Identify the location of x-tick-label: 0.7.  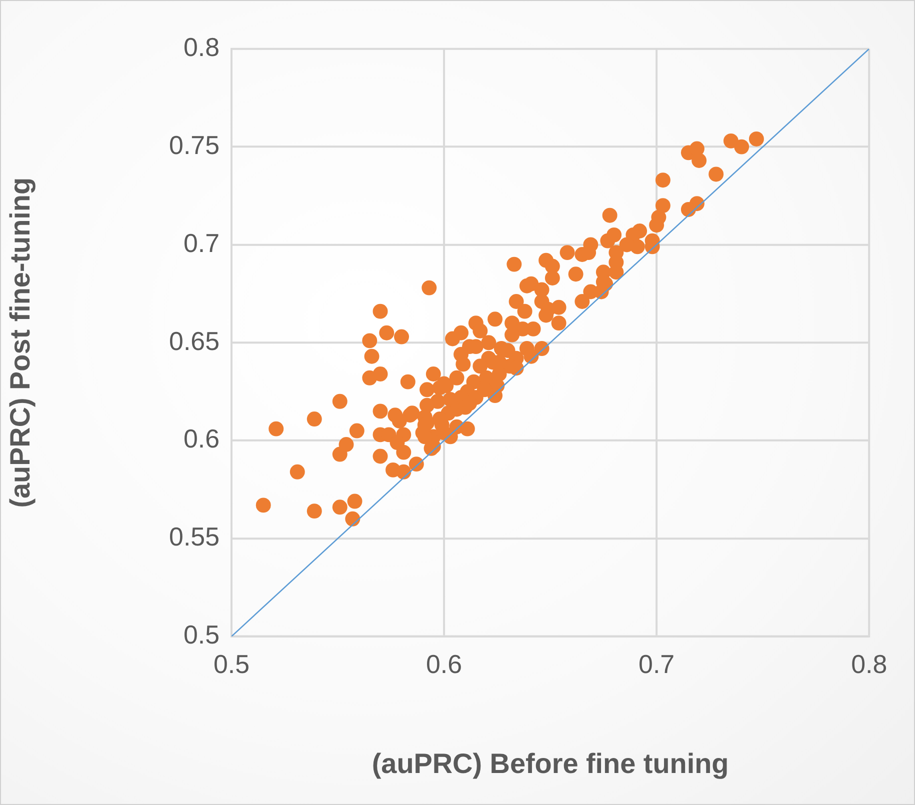
(656, 665).